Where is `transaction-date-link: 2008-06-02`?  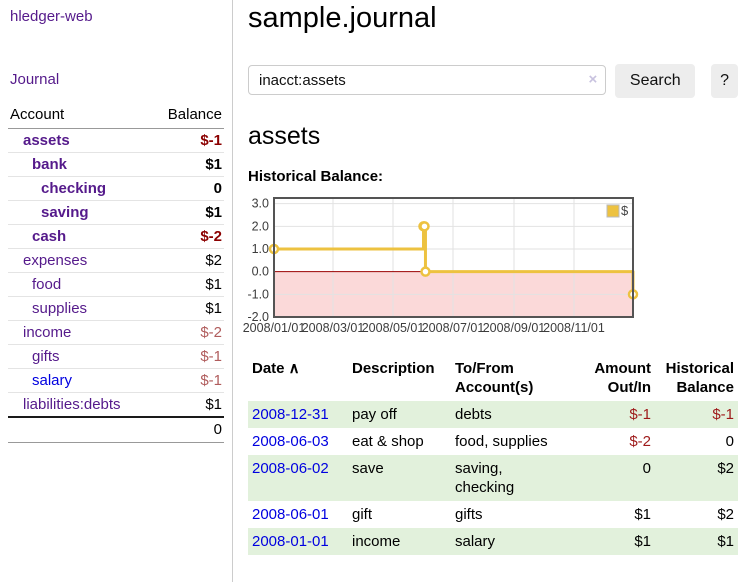 transaction-date-link: 2008-06-02 is located at coordinates (290, 468).